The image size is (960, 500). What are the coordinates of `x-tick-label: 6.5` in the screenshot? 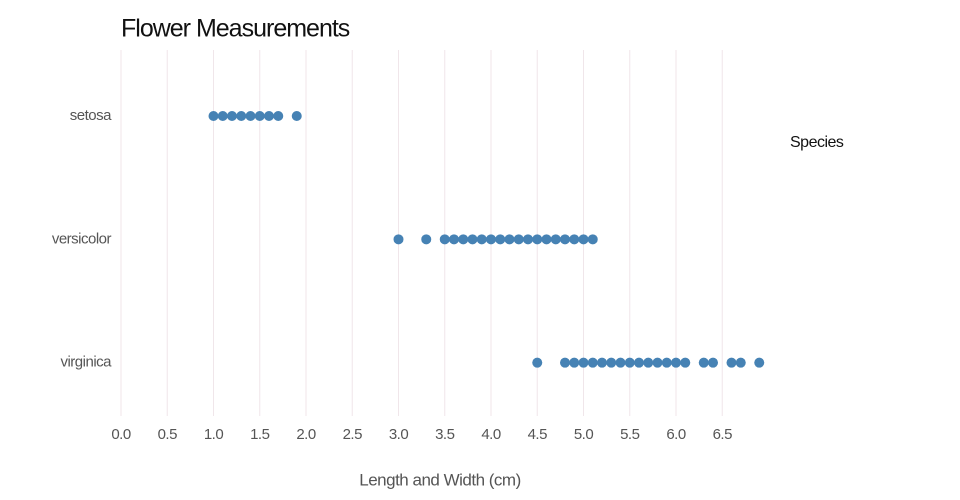 It's located at (723, 434).